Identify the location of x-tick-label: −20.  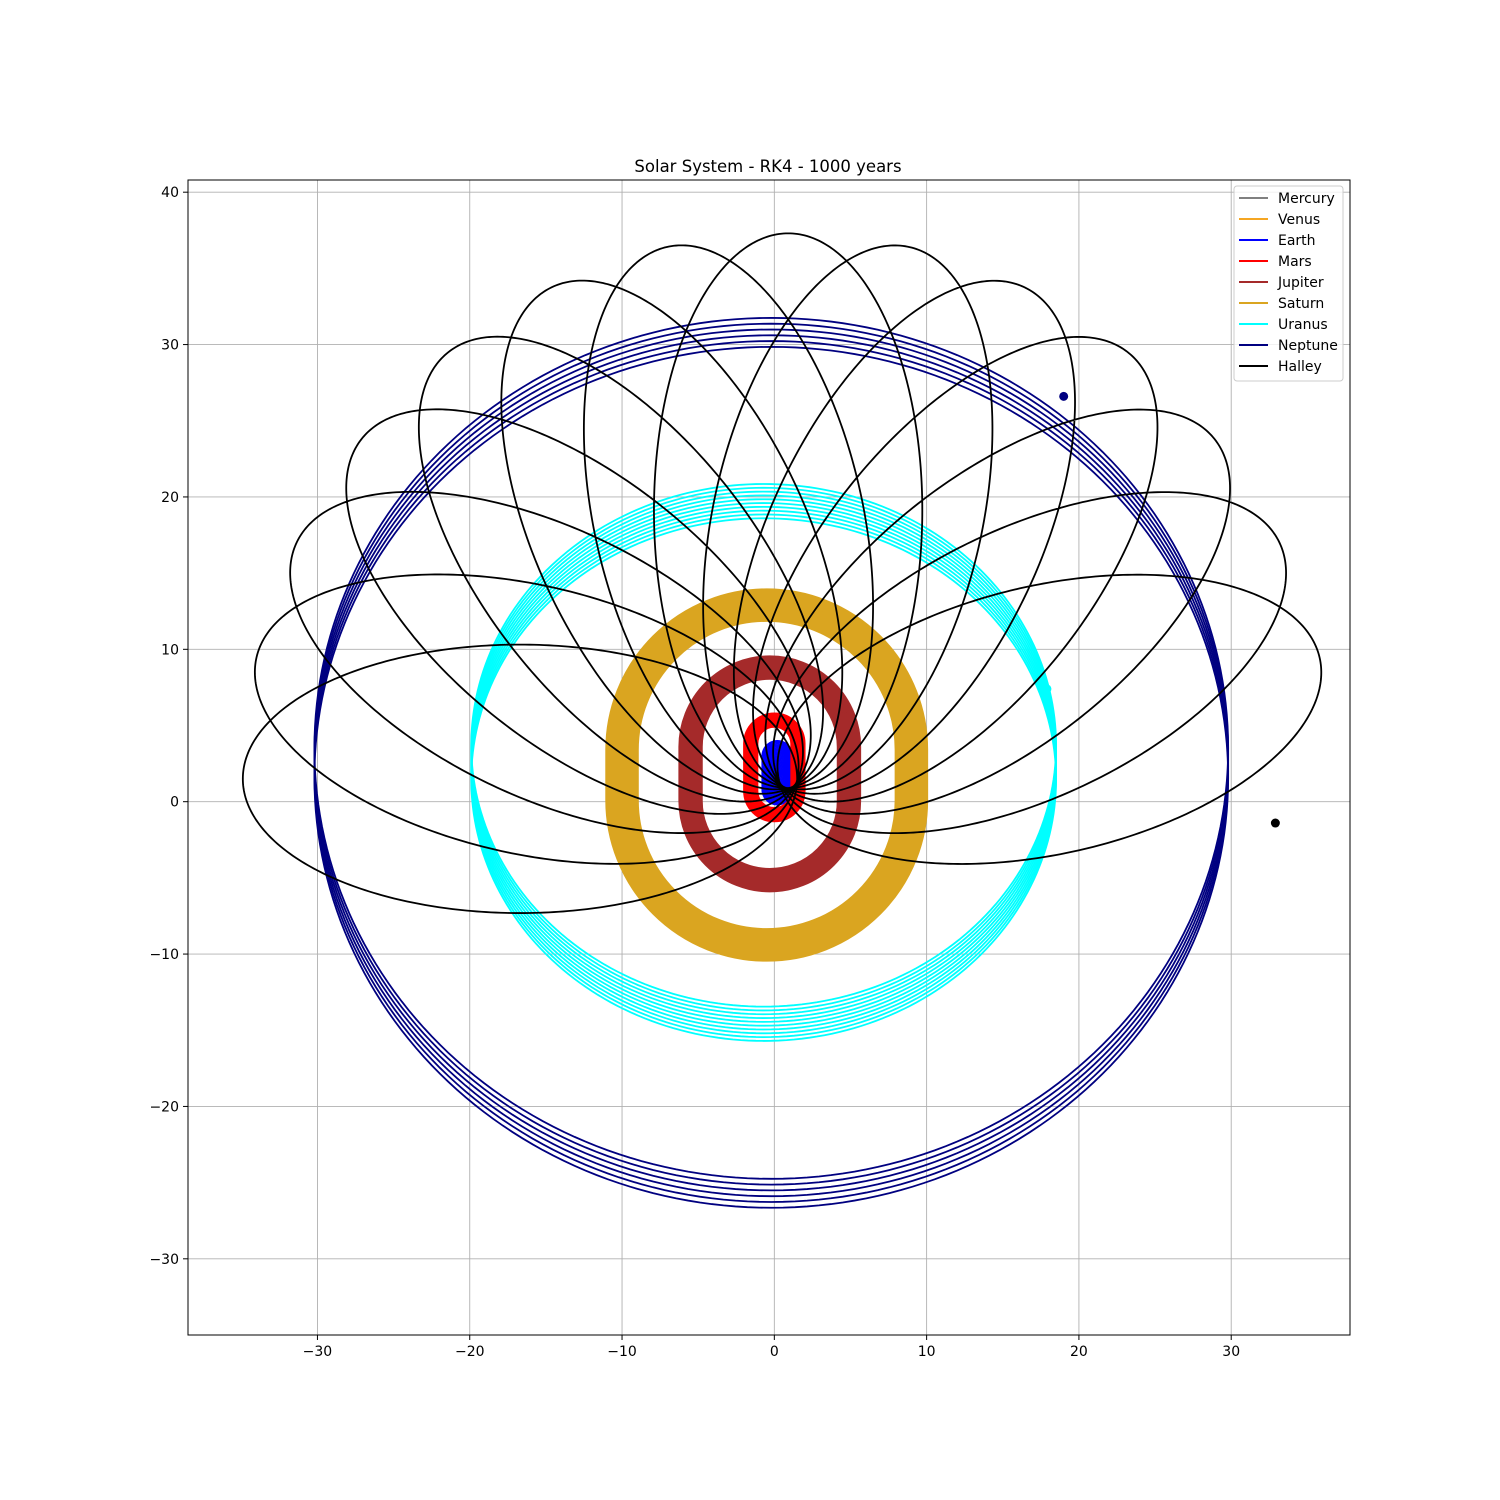
(470, 1352).